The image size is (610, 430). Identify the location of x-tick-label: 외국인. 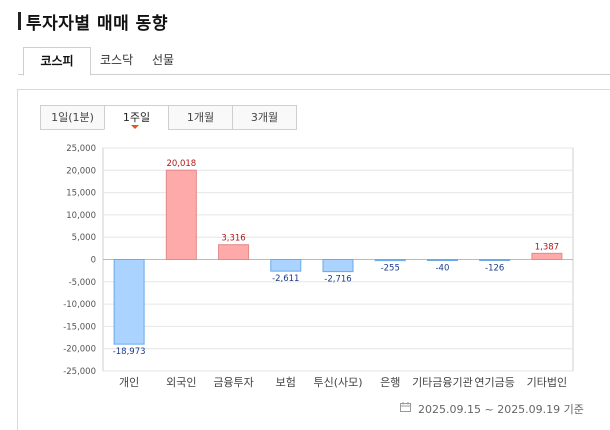
(181, 382).